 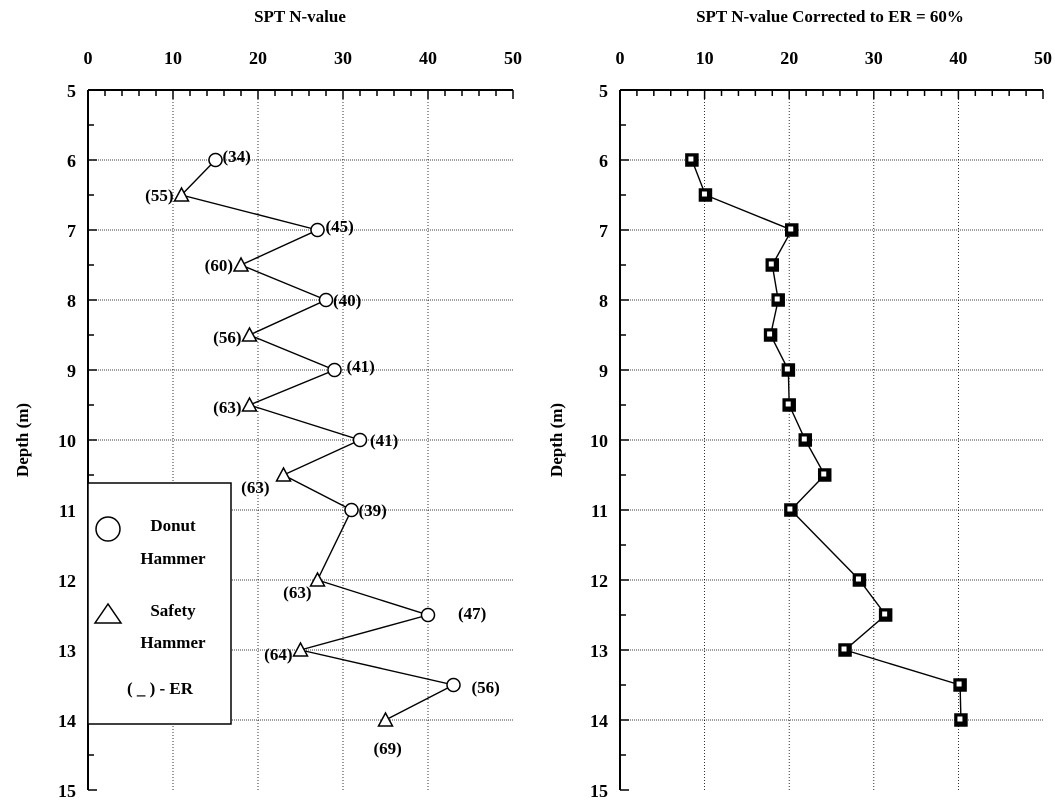 What do you see at coordinates (340, 226) in the screenshot?
I see `er-annotation: (45)` at bounding box center [340, 226].